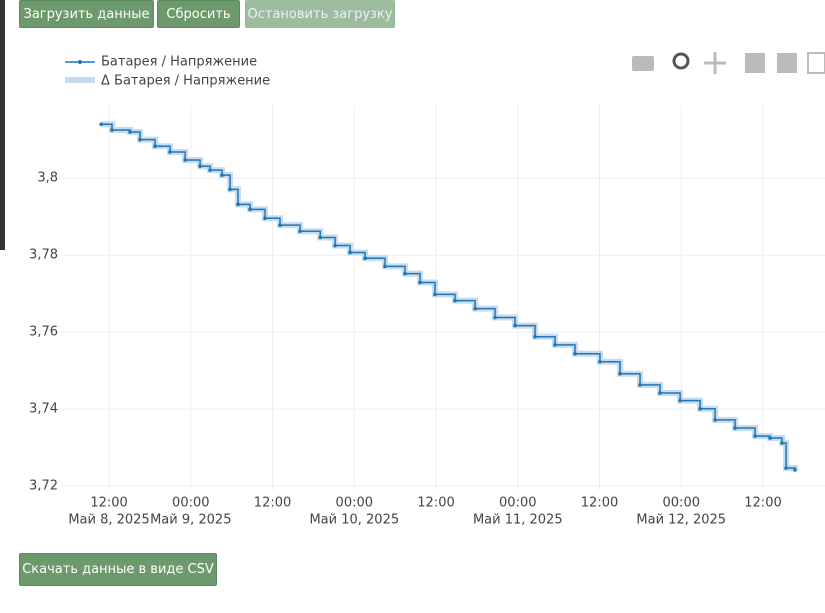 The image size is (825, 613). Describe the element at coordinates (787, 63) in the screenshot. I see `zoom-out-icon` at that location.